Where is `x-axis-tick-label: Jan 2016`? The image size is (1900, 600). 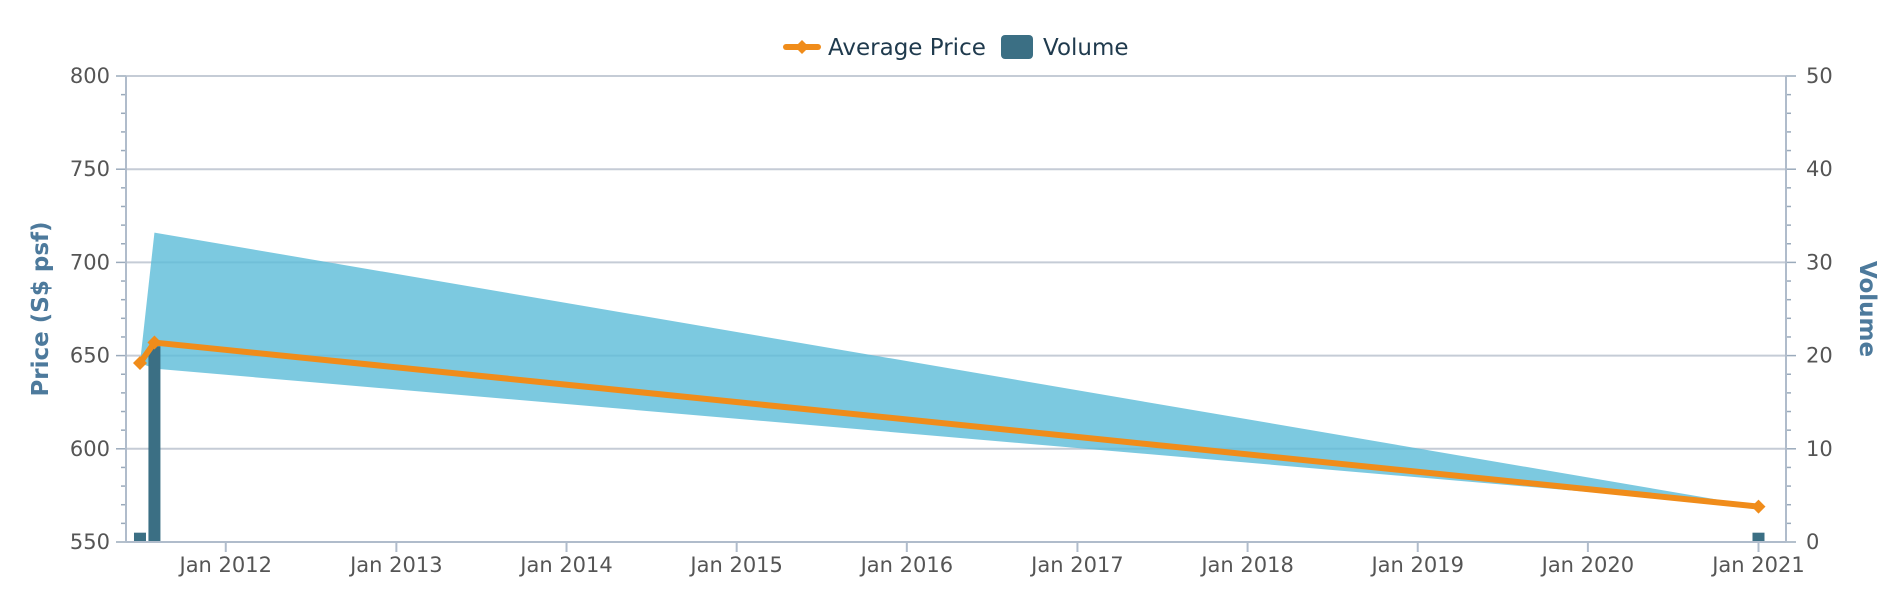 x-axis-tick-label: Jan 2016 is located at coordinates (906, 565).